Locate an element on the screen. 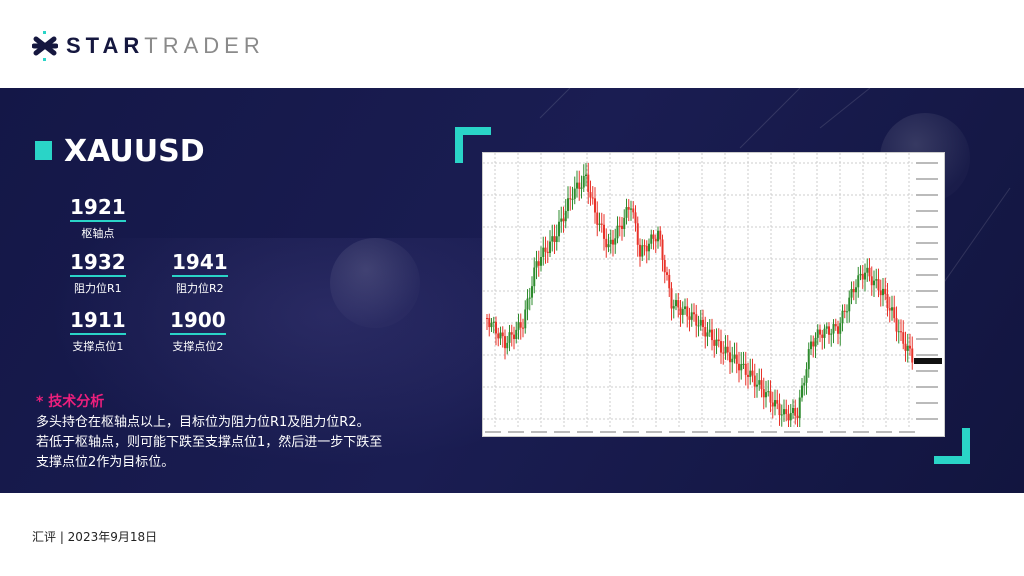  r2-value: 1941 is located at coordinates (200, 263).